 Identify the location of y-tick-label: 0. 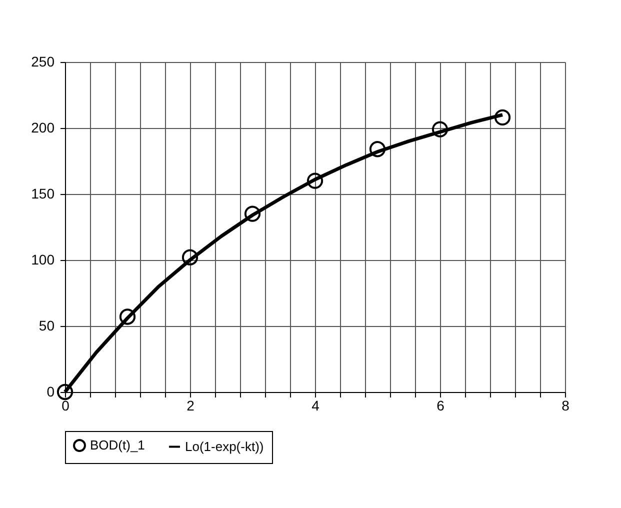
(50, 392).